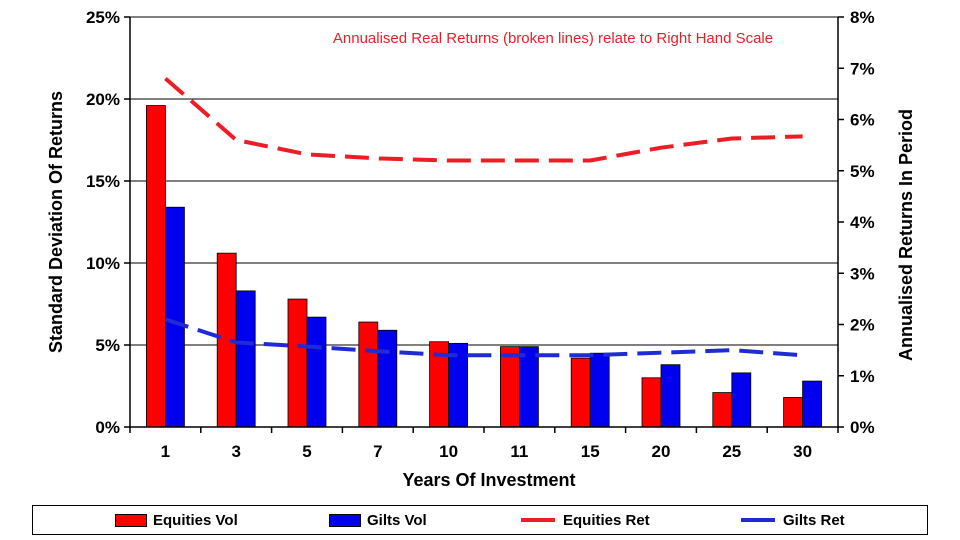  What do you see at coordinates (103, 181) in the screenshot?
I see `y-left-tick-label: 15%` at bounding box center [103, 181].